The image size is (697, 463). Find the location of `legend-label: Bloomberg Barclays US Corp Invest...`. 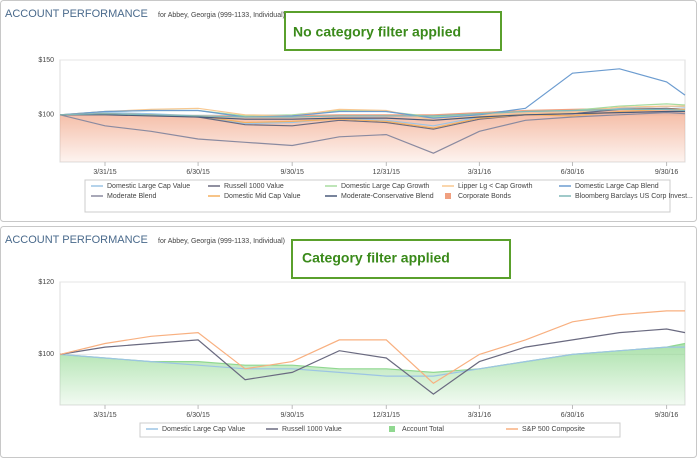

legend-label: Bloomberg Barclays US Corp Invest... is located at coordinates (634, 196).